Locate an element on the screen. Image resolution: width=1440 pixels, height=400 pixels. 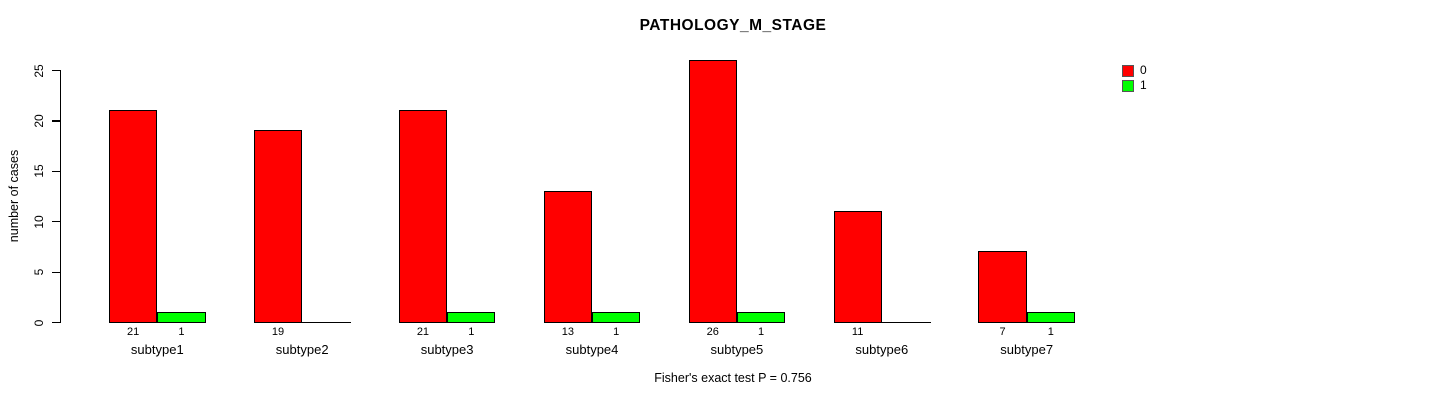
y-tick-label: 25 is located at coordinates (39, 70).